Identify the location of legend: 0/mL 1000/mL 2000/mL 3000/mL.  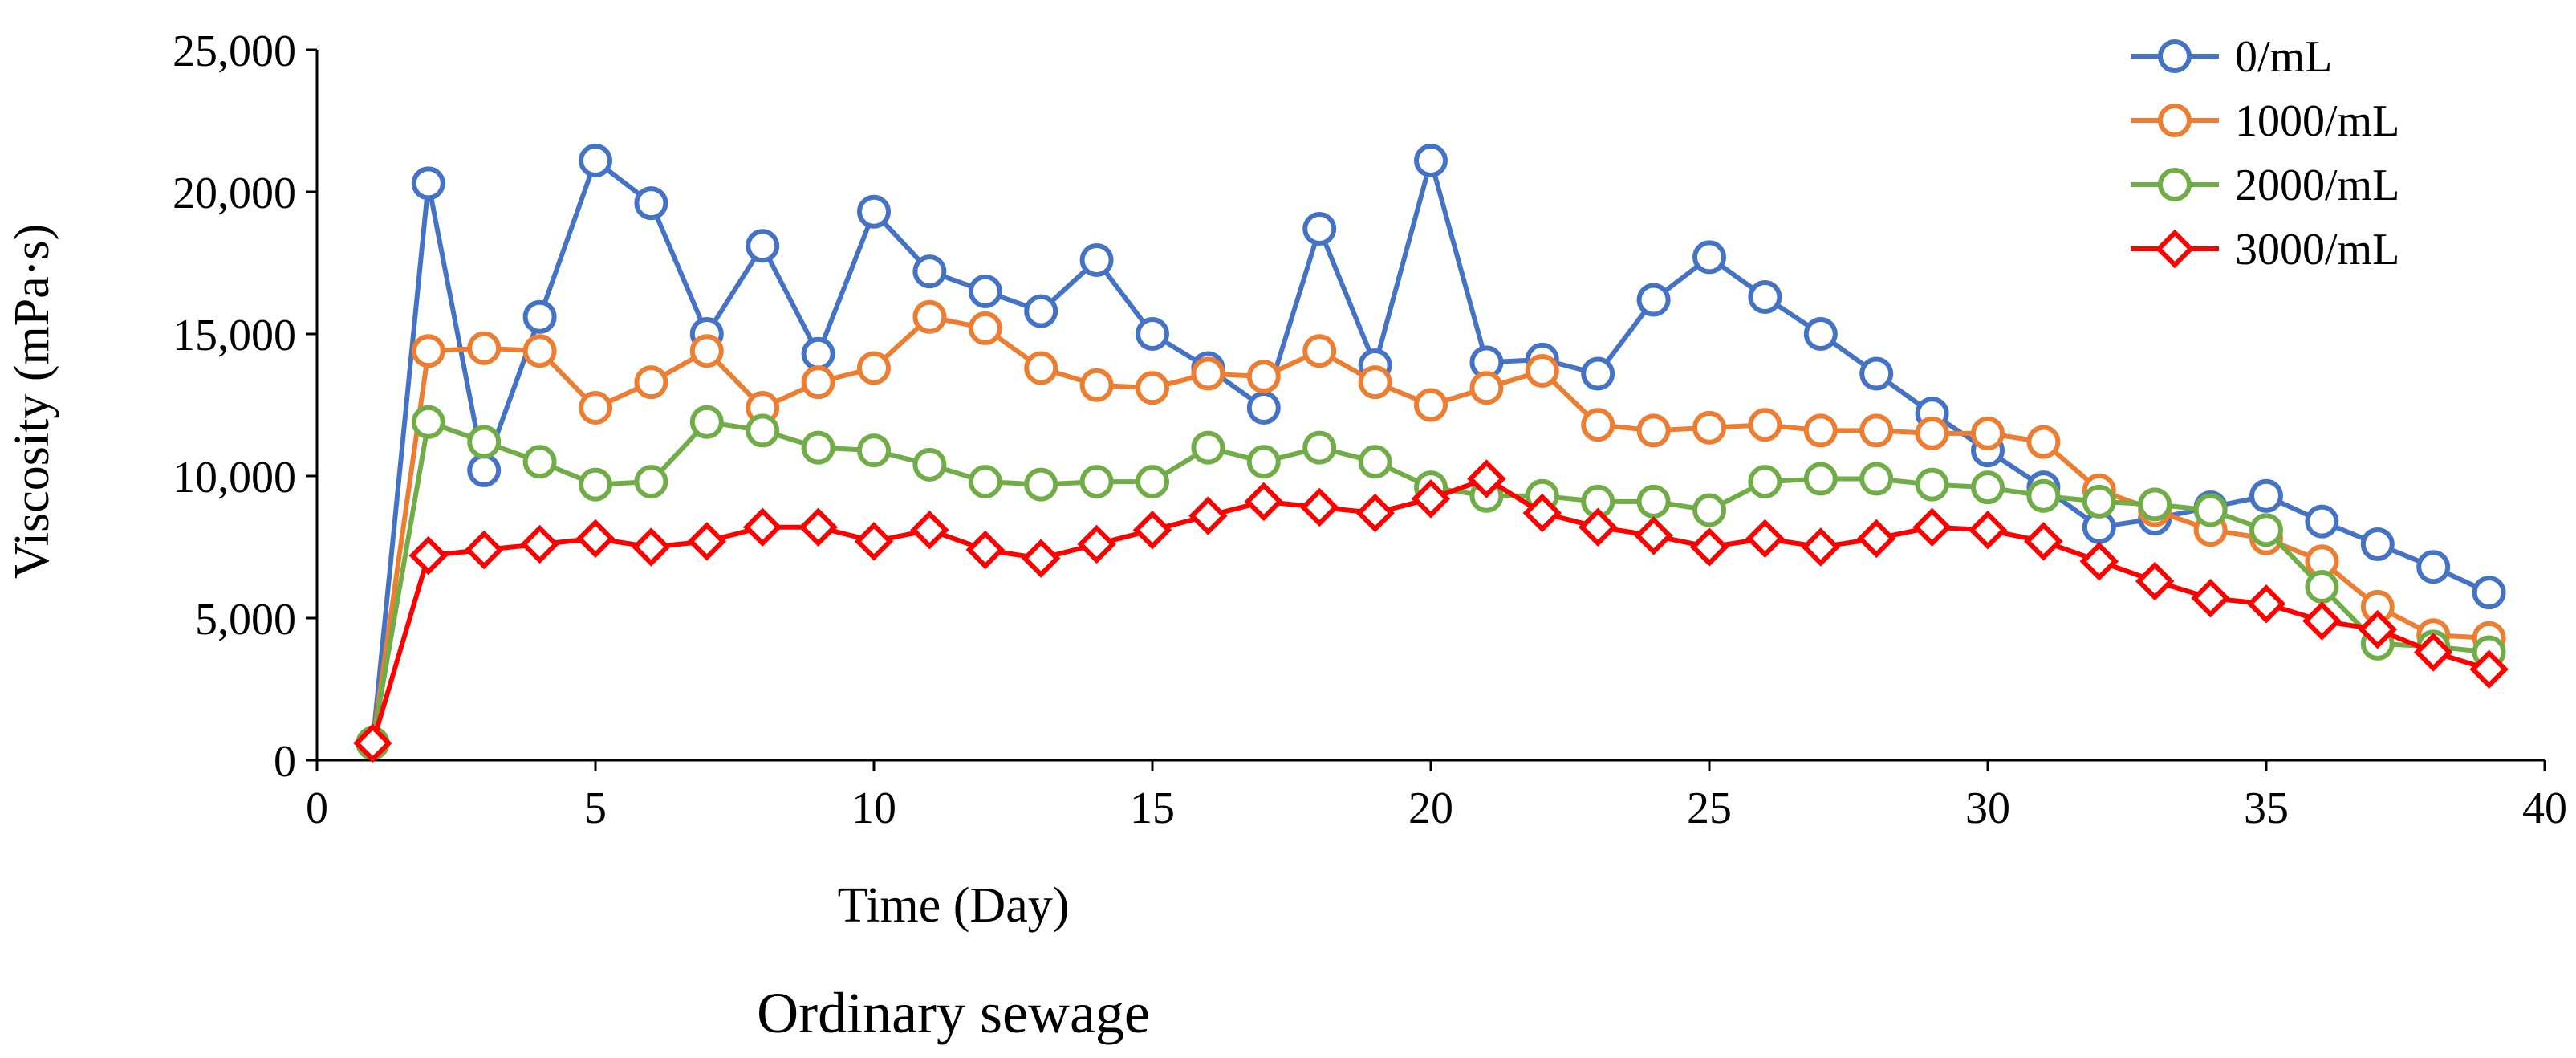
(2265, 153).